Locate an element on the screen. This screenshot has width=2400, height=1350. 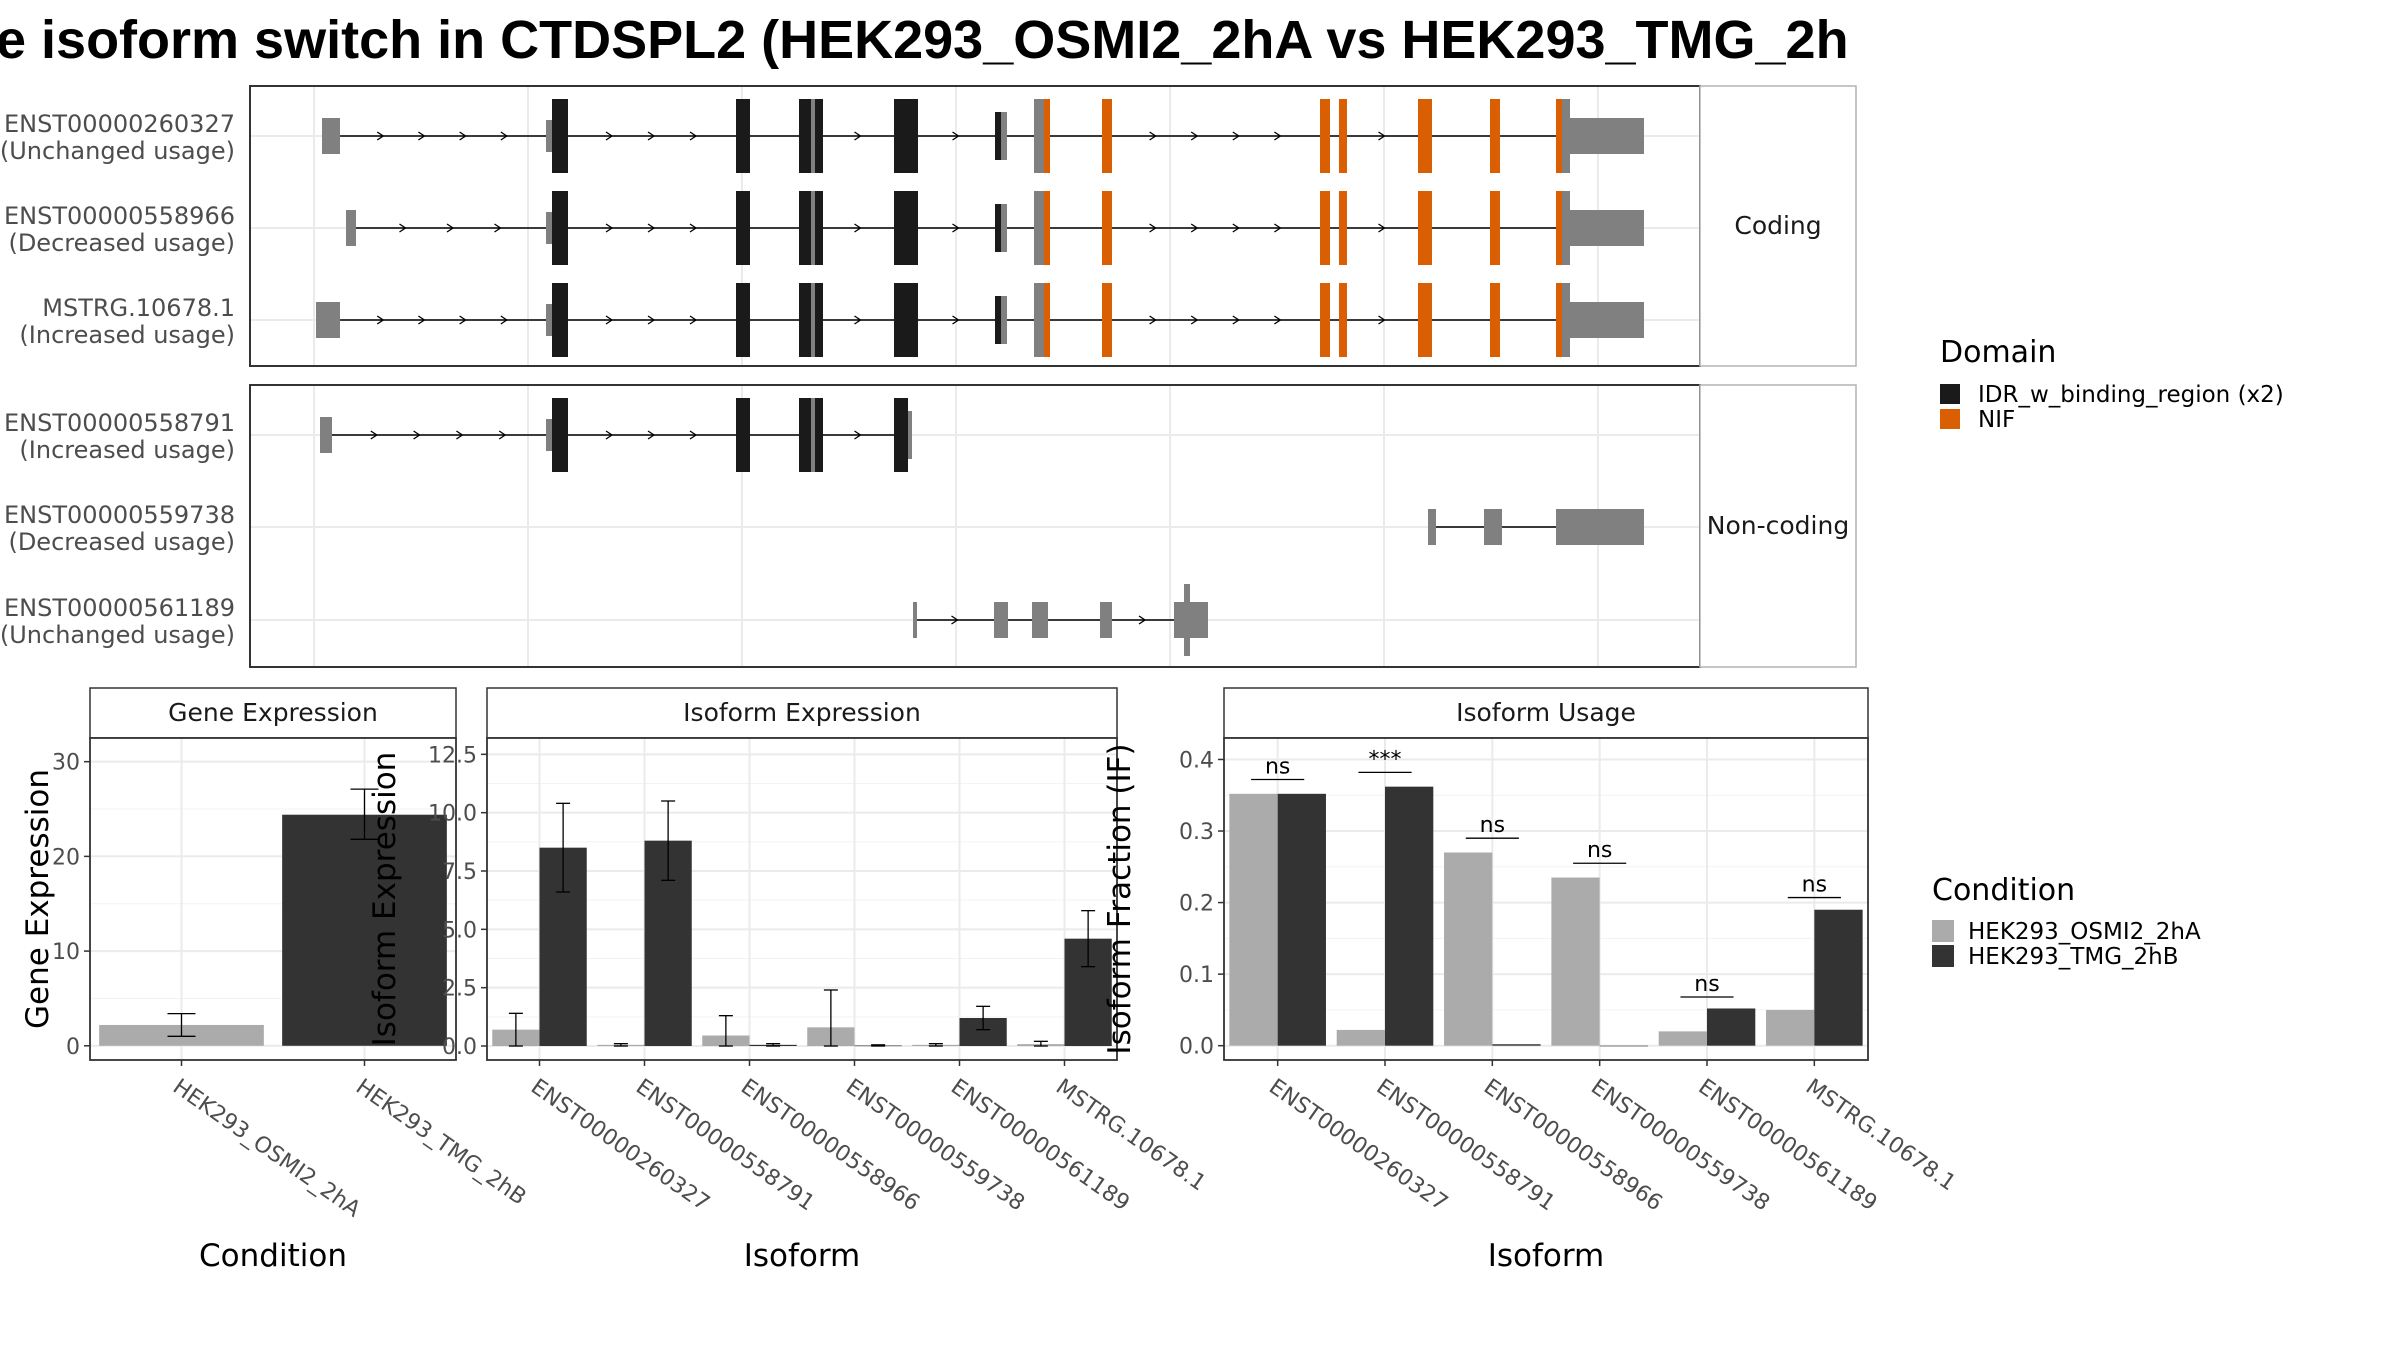
transcript-usage-label: (Decreased usage) is located at coordinates (121, 243).